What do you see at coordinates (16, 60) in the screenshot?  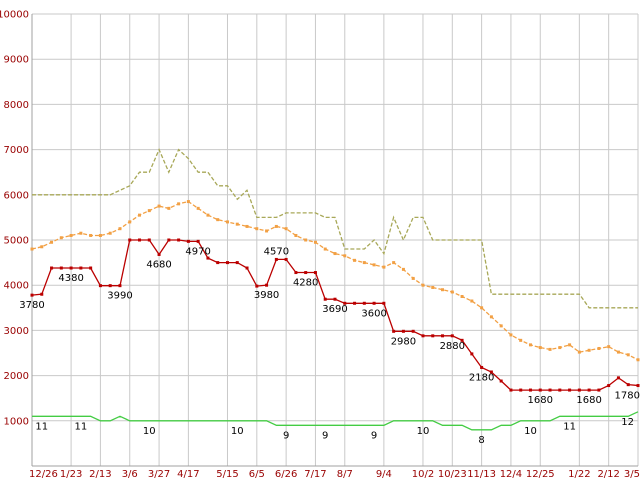 I see `y-axis-tick-label: 9000` at bounding box center [16, 60].